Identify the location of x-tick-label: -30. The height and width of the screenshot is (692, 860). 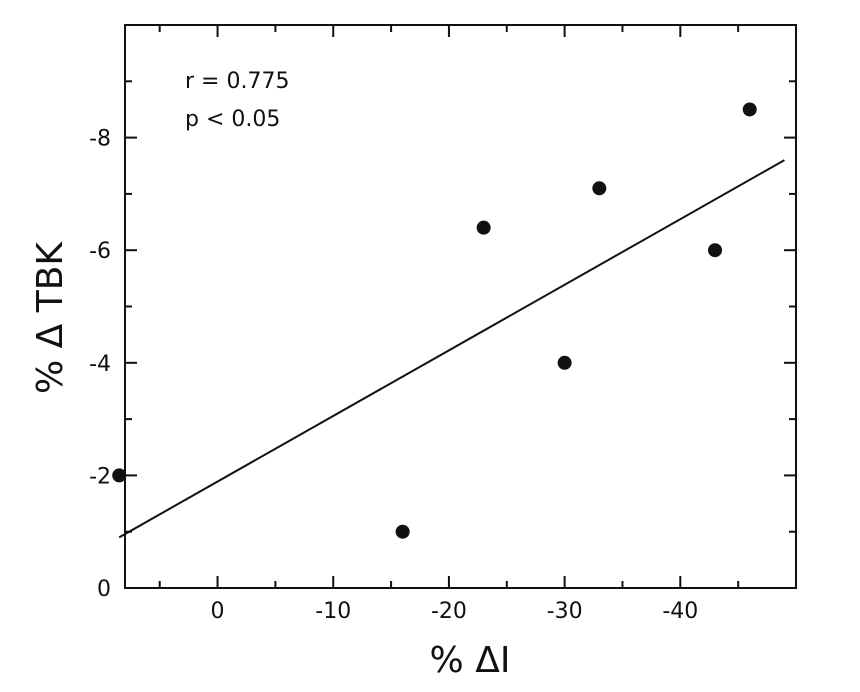
(565, 611).